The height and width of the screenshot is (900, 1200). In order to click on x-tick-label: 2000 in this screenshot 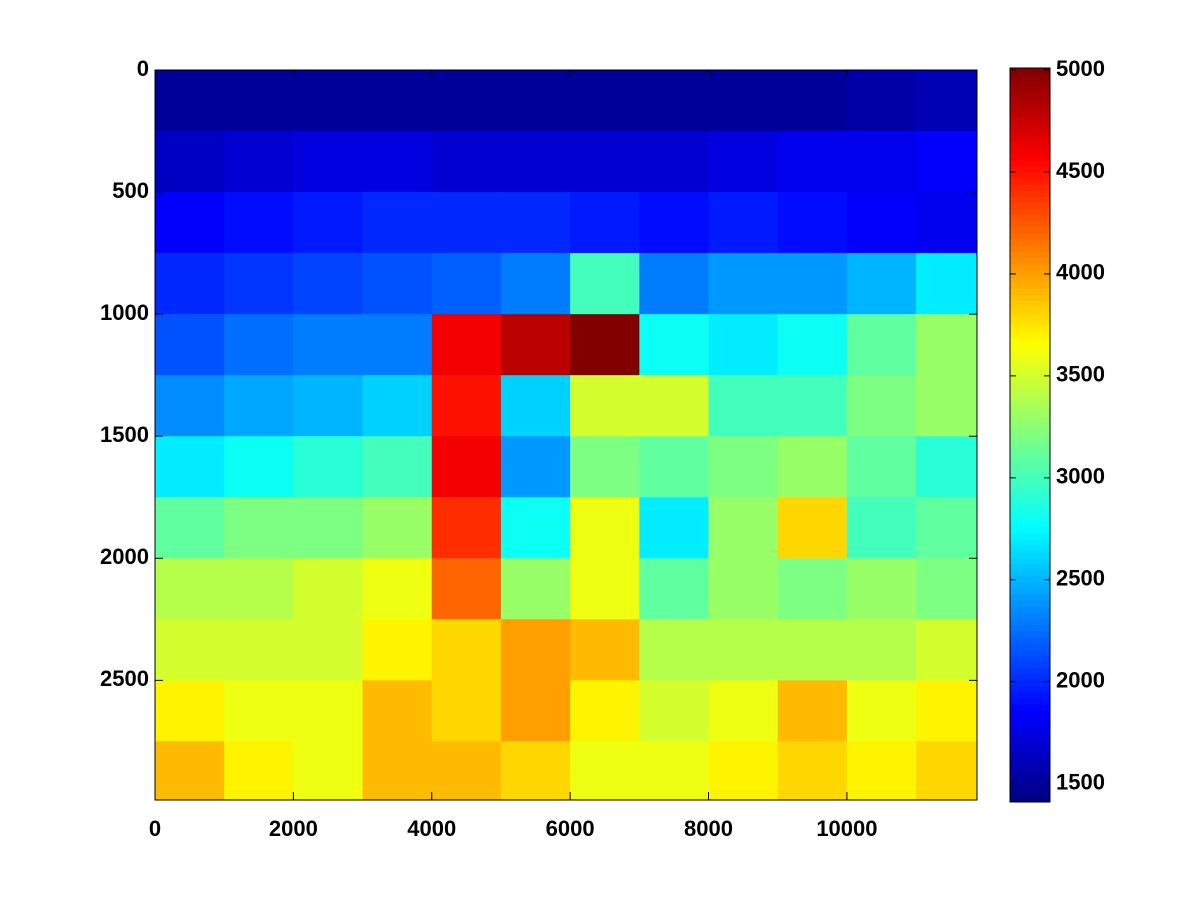, I will do `click(293, 828)`.